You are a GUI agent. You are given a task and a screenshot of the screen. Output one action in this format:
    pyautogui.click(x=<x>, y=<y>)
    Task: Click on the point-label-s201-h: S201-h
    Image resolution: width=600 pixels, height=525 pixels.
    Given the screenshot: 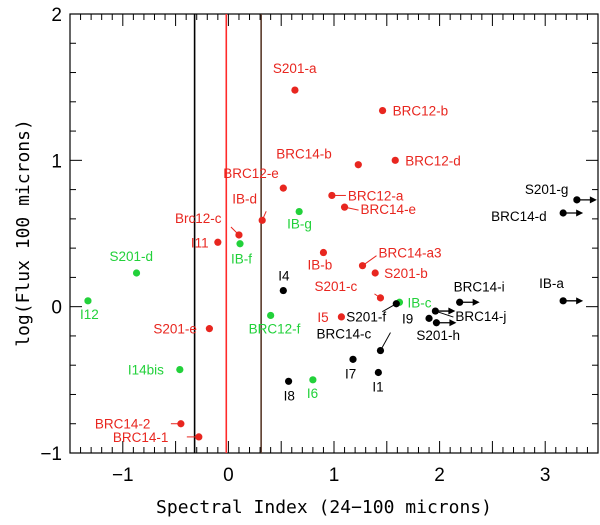 What is the action you would take?
    pyautogui.click(x=438, y=335)
    